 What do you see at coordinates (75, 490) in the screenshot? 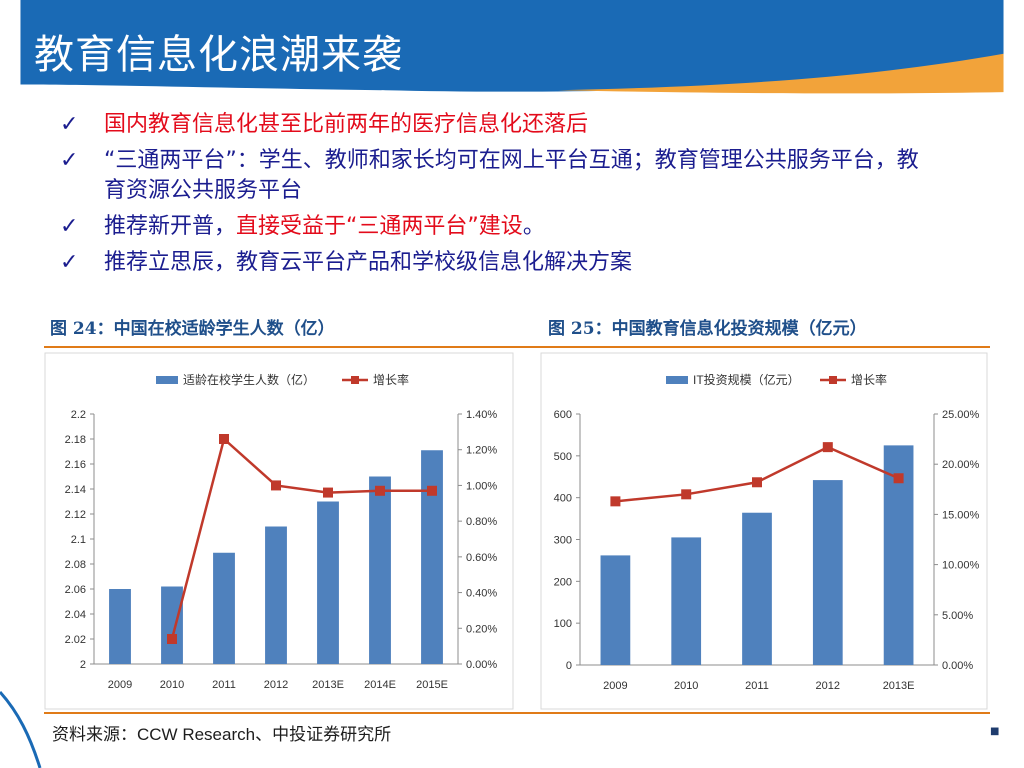
I see `y-left-tick-label: 2.14` at bounding box center [75, 490].